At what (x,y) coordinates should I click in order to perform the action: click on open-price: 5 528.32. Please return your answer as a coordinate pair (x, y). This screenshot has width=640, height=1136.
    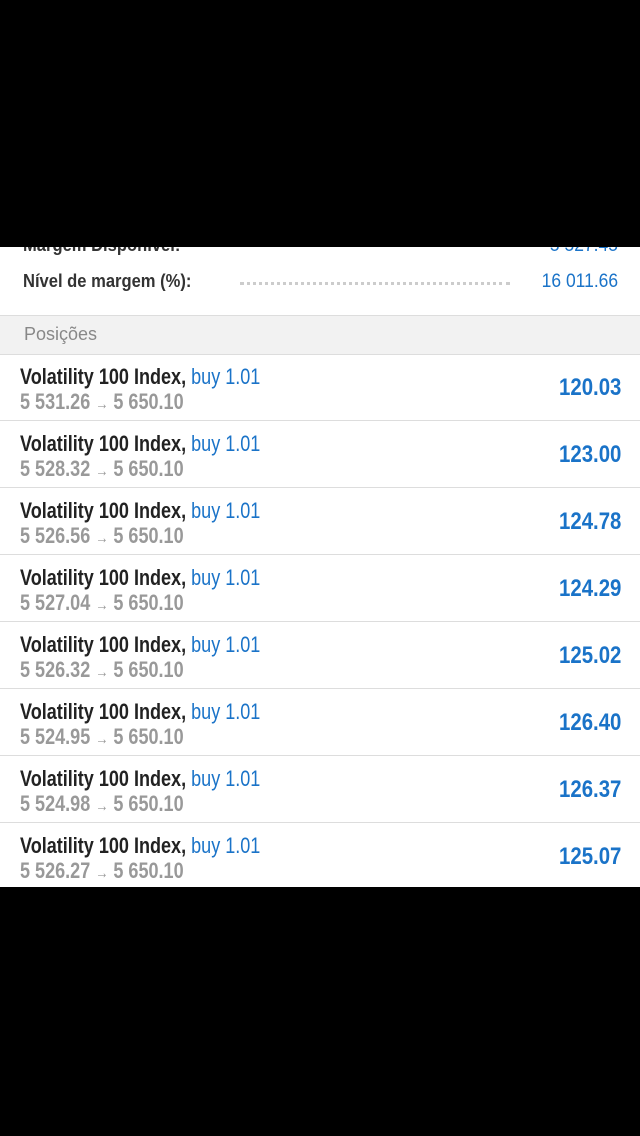
    Looking at the image, I should click on (55, 468).